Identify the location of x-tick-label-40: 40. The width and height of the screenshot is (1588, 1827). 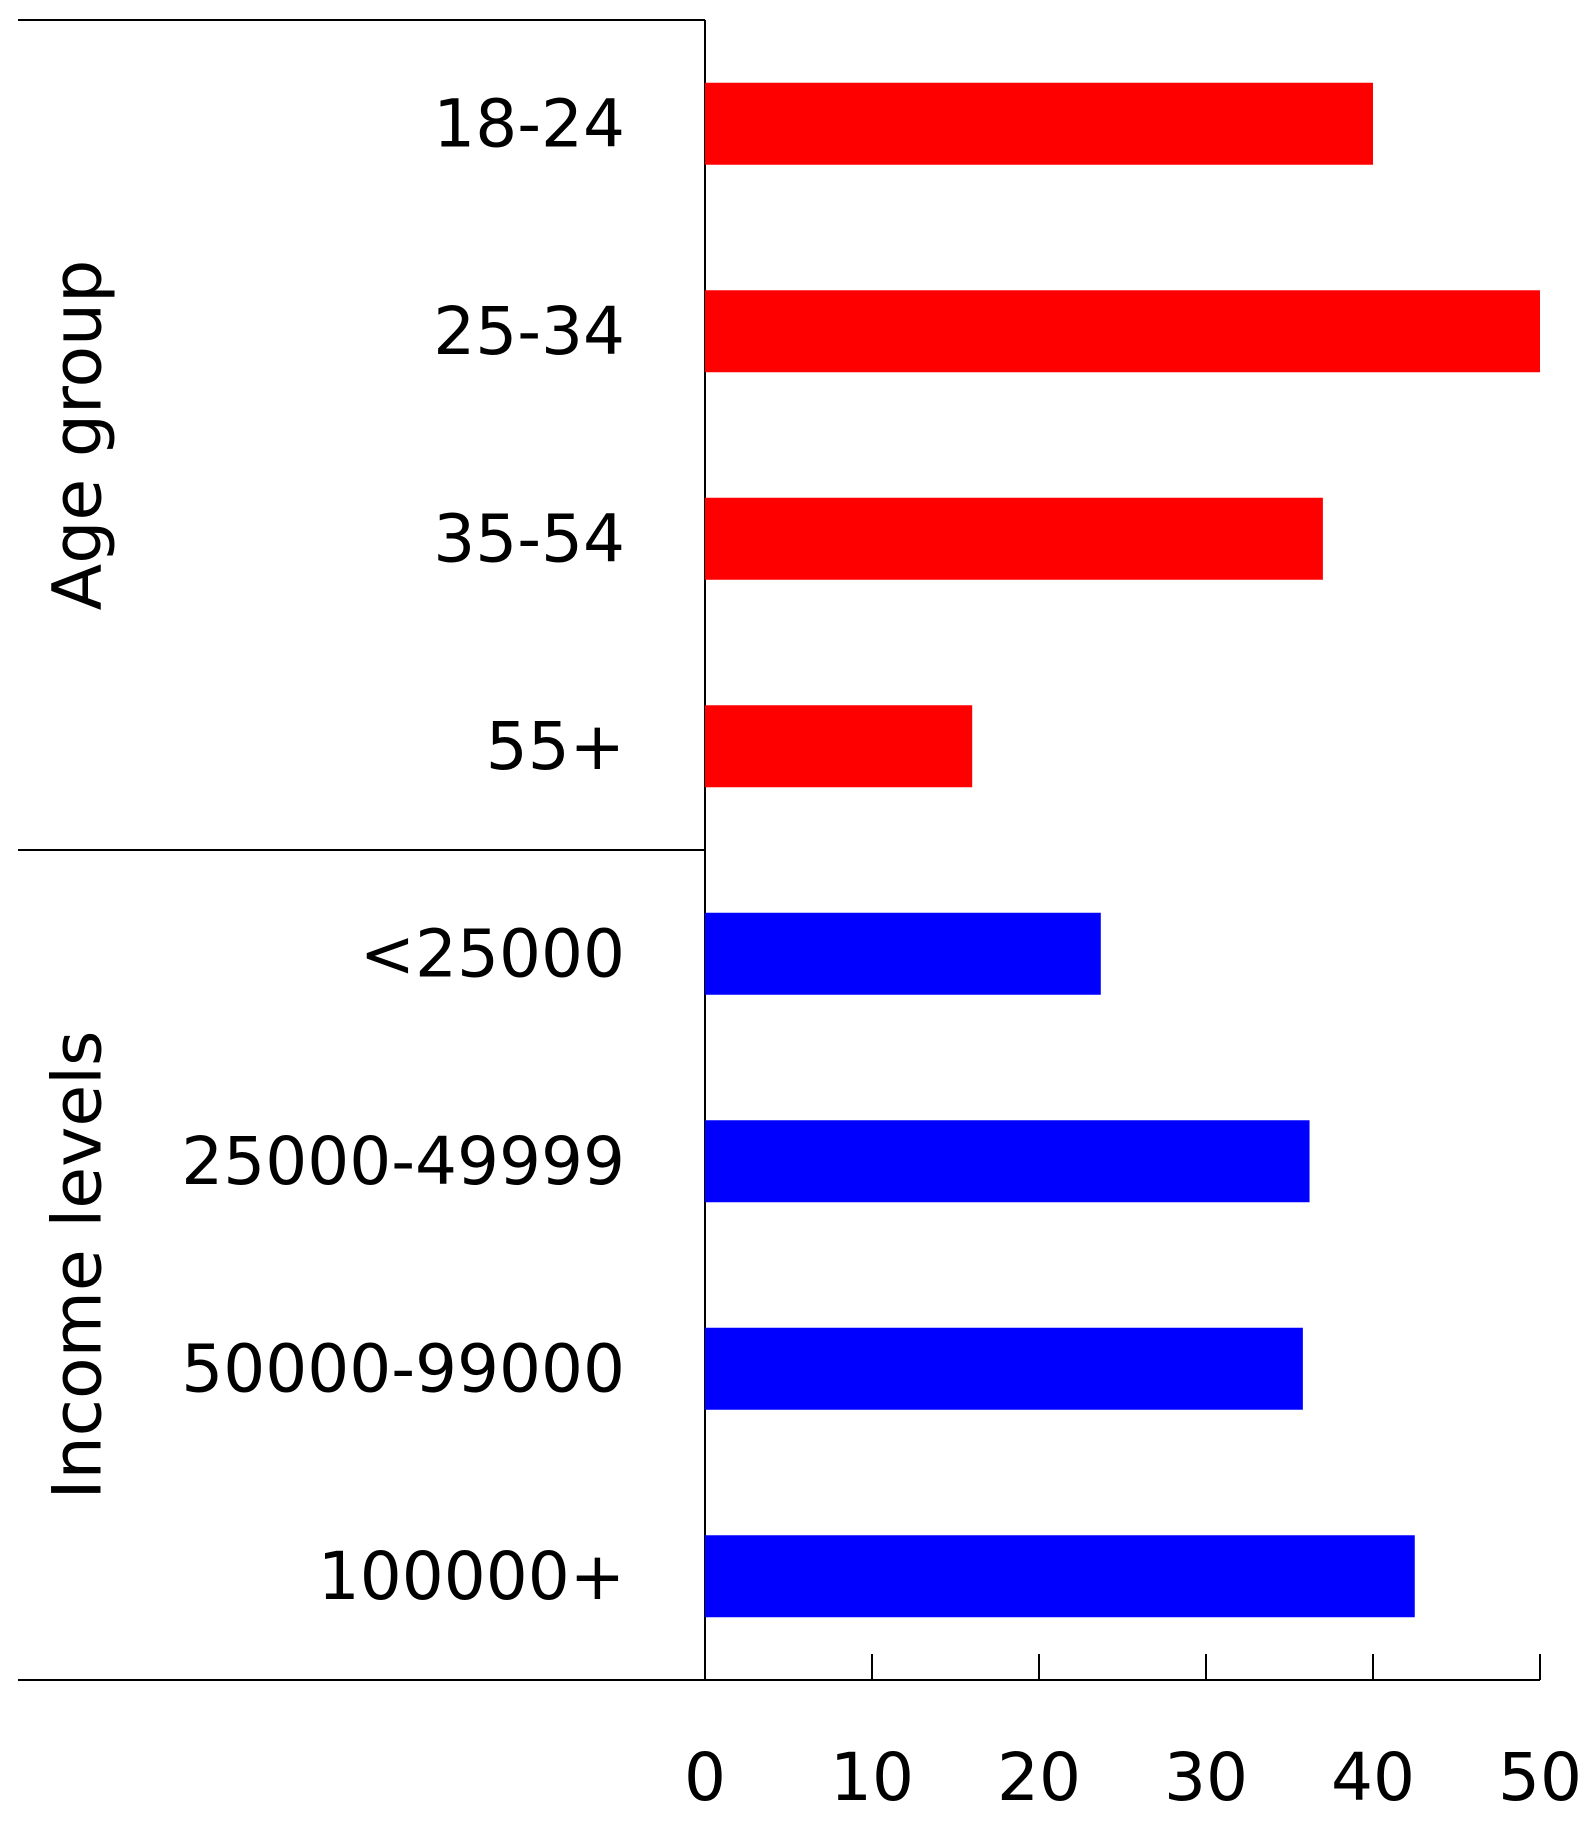
(1373, 1777).